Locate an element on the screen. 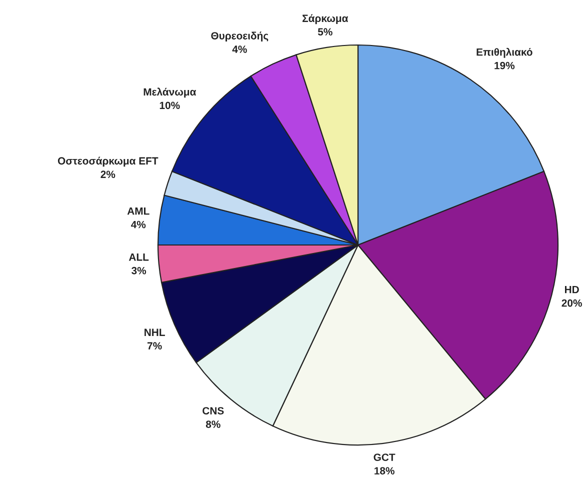 The height and width of the screenshot is (497, 586). data-label: 20% is located at coordinates (572, 303).